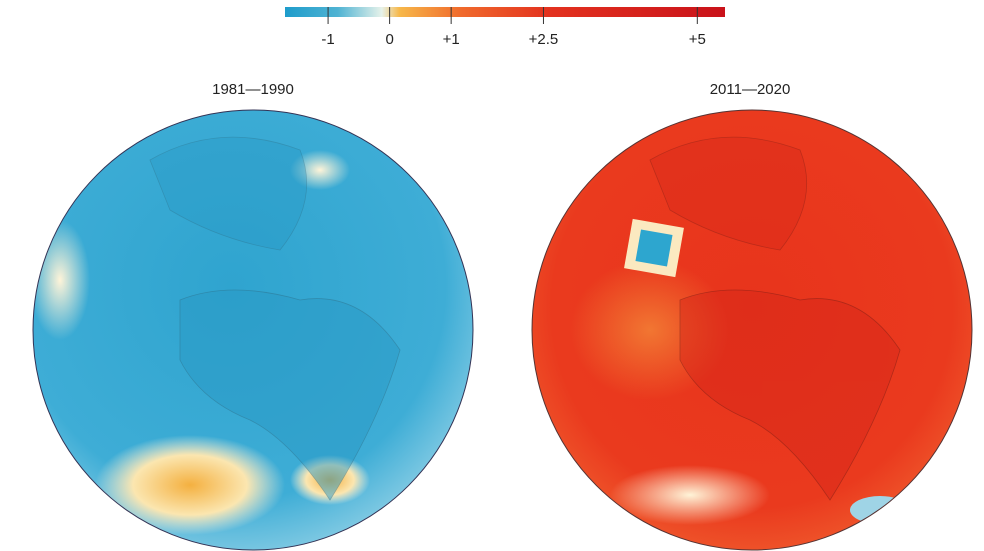 The image size is (984, 551). I want to click on tick-label: +1, so click(451, 39).